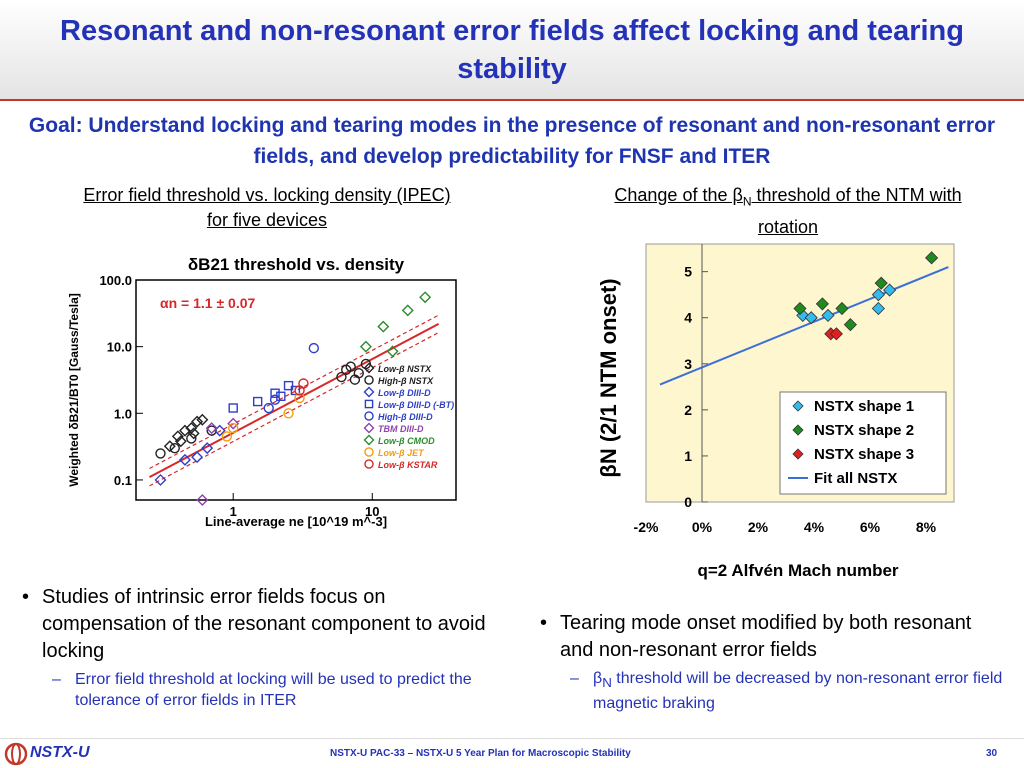 The width and height of the screenshot is (1024, 768). What do you see at coordinates (702, 527) in the screenshot?
I see `x-tick-label: 0%` at bounding box center [702, 527].